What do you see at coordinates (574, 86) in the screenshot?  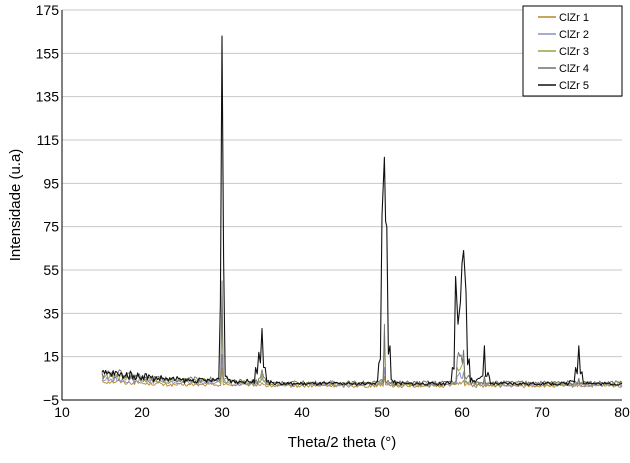 I see `legend-label-5: ClZr 5` at bounding box center [574, 86].